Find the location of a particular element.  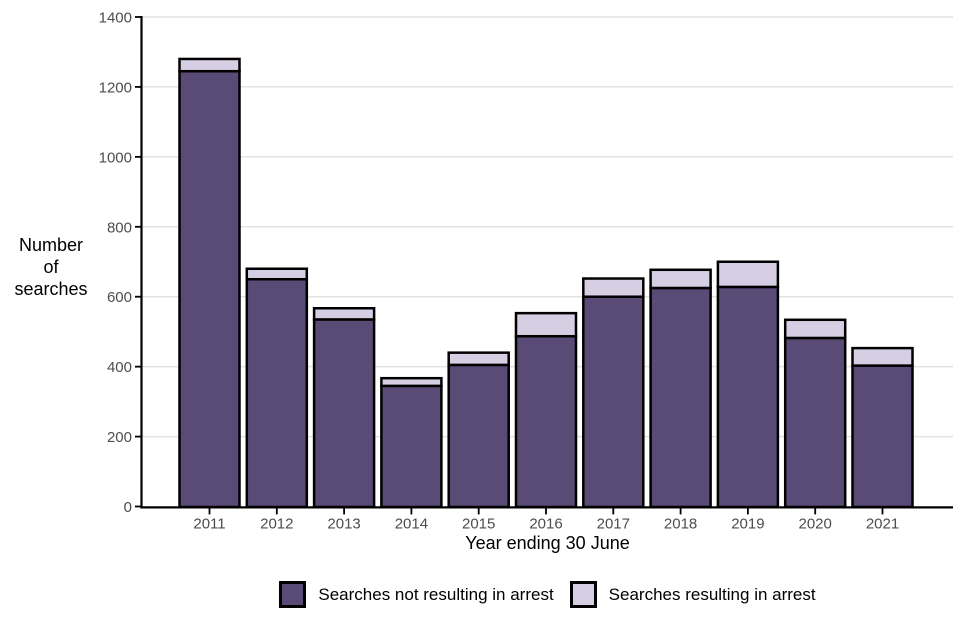

y-tick-label-1200: 1200 is located at coordinates (115, 87).